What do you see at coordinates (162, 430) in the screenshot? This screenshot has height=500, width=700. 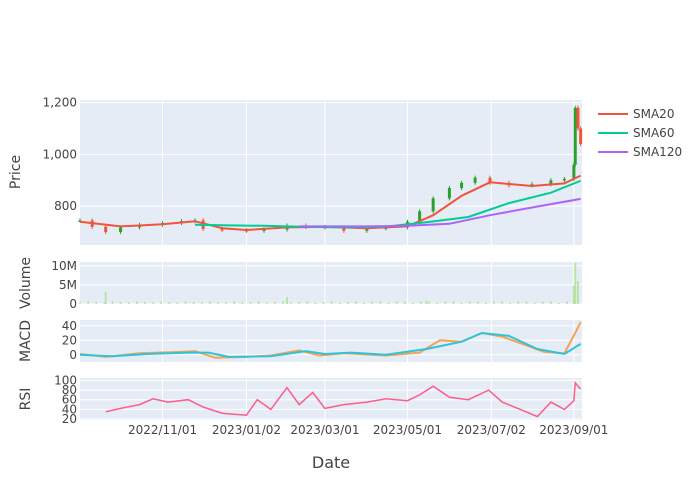 I see `x-tick-label: 2022/11/01` at bounding box center [162, 430].